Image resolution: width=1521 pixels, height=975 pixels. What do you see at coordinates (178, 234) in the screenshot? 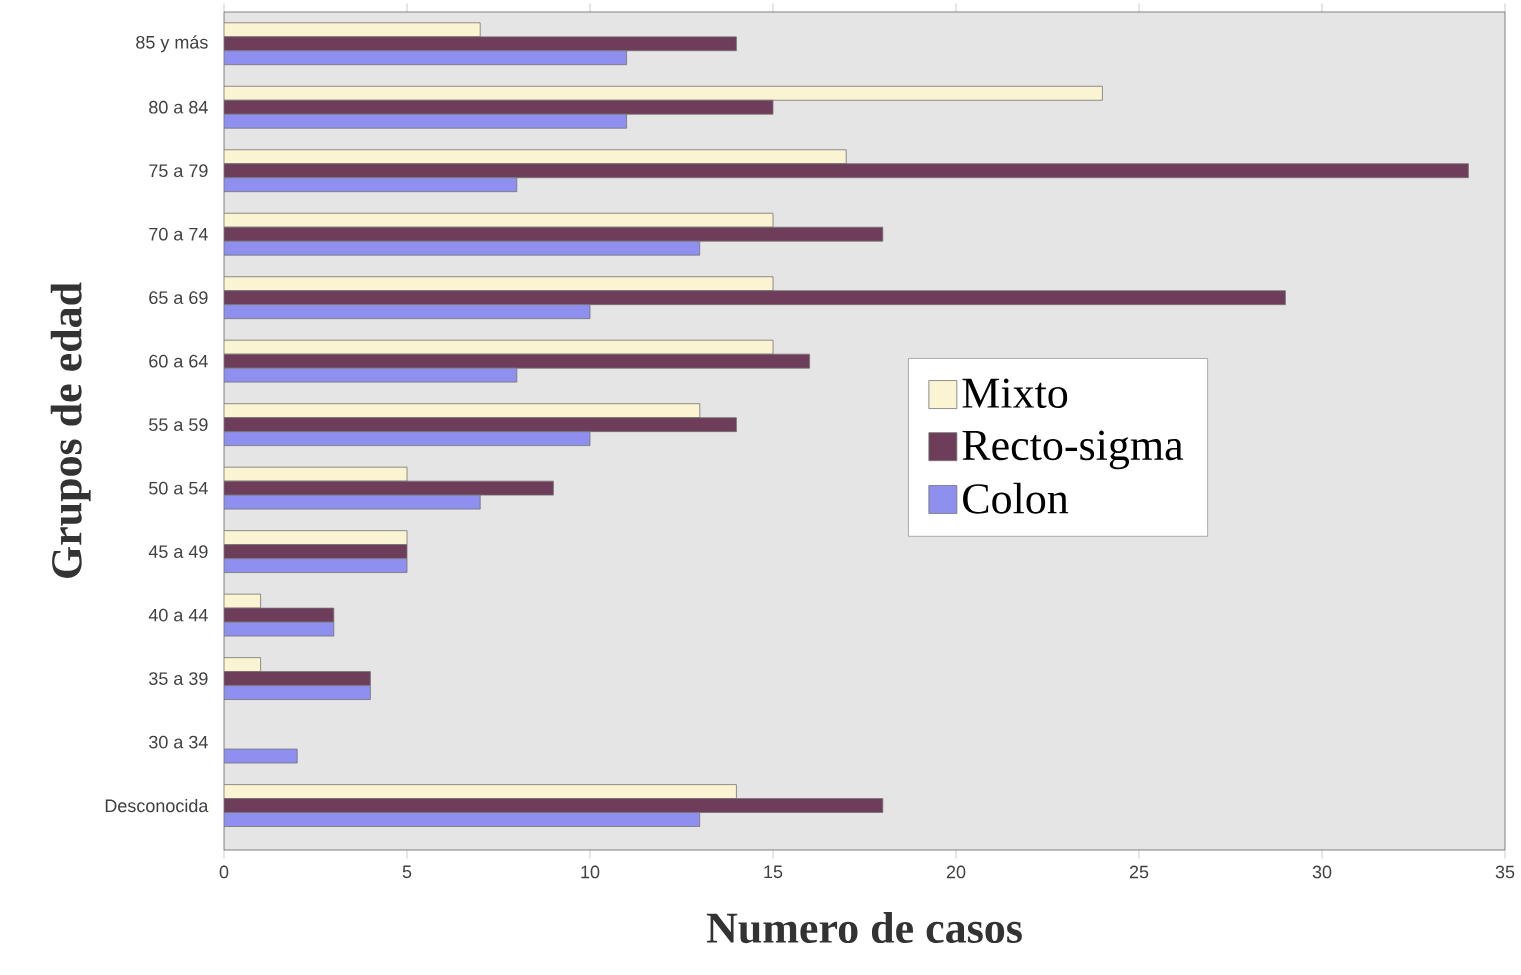
I see `y-tick-label: 70 a 74` at bounding box center [178, 234].